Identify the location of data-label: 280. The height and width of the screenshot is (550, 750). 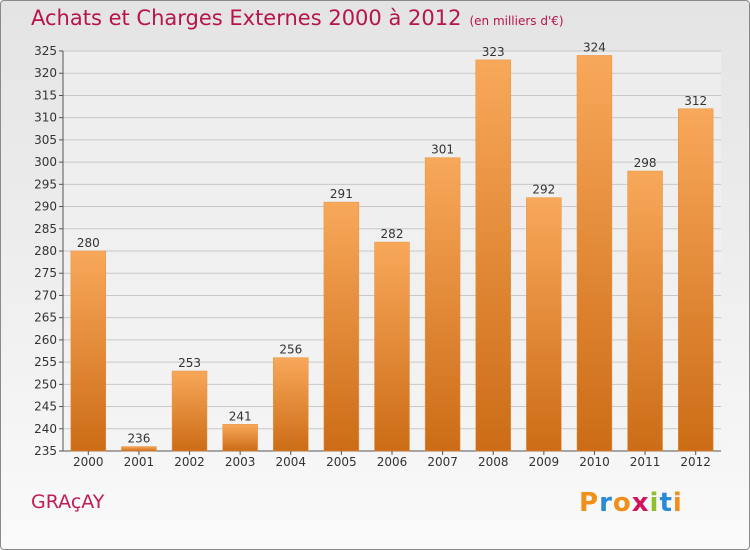
(88, 243).